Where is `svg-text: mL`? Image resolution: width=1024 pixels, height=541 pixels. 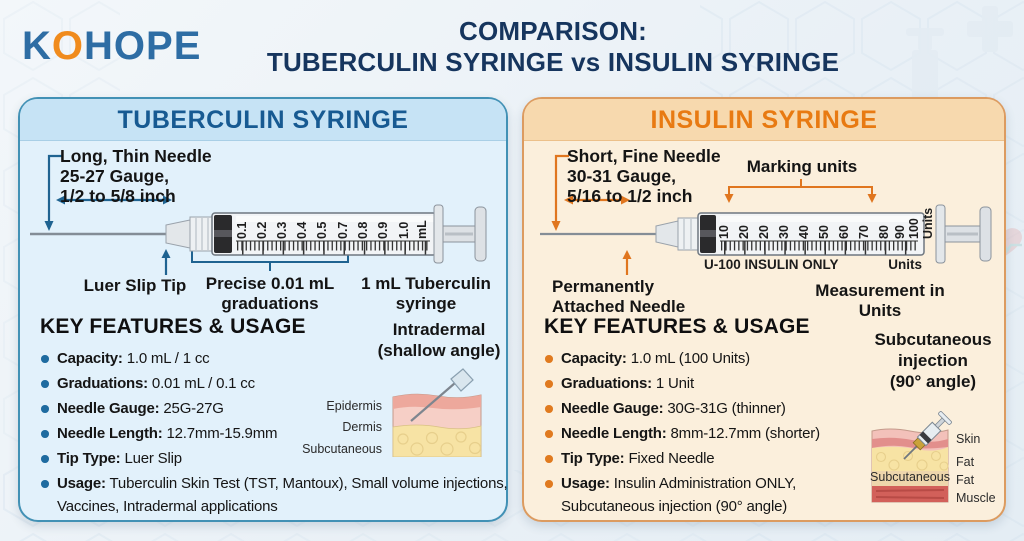
svg-text: mL is located at coordinates (422, 229).